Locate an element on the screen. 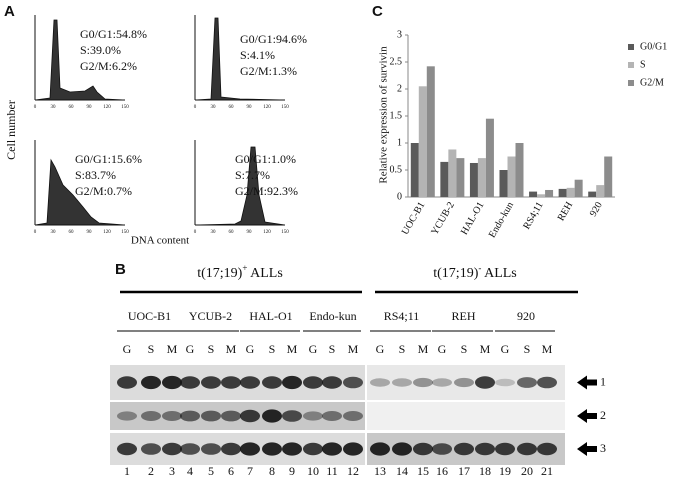 The width and height of the screenshot is (685, 485). group-header: t(17;19)- ALLs is located at coordinates (475, 272).